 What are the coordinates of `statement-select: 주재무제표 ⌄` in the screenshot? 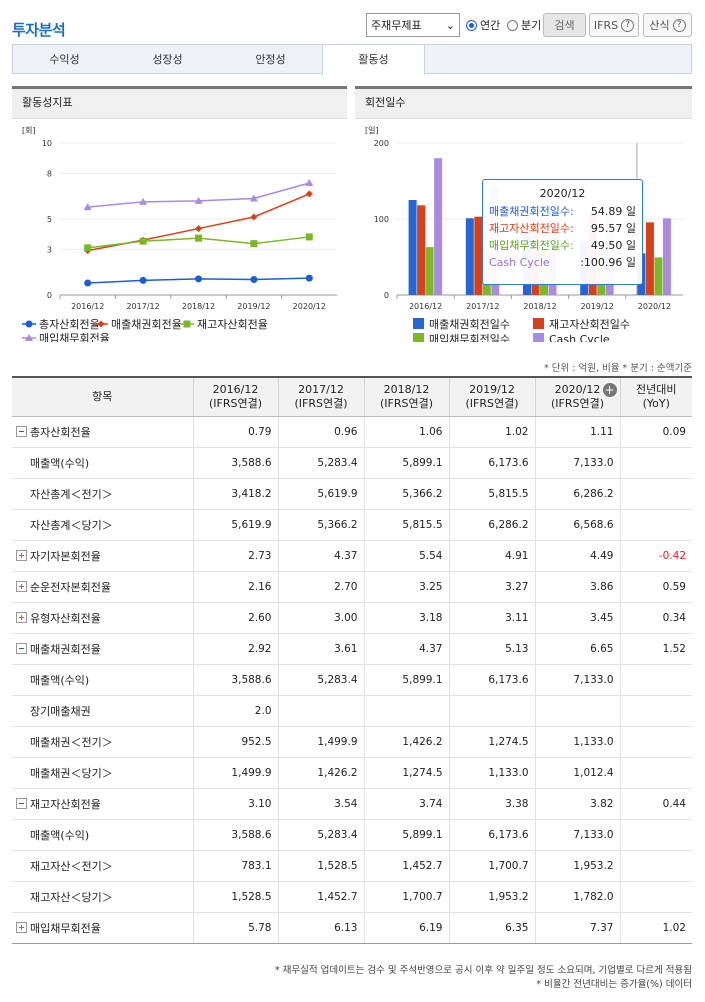 It's located at (413, 25).